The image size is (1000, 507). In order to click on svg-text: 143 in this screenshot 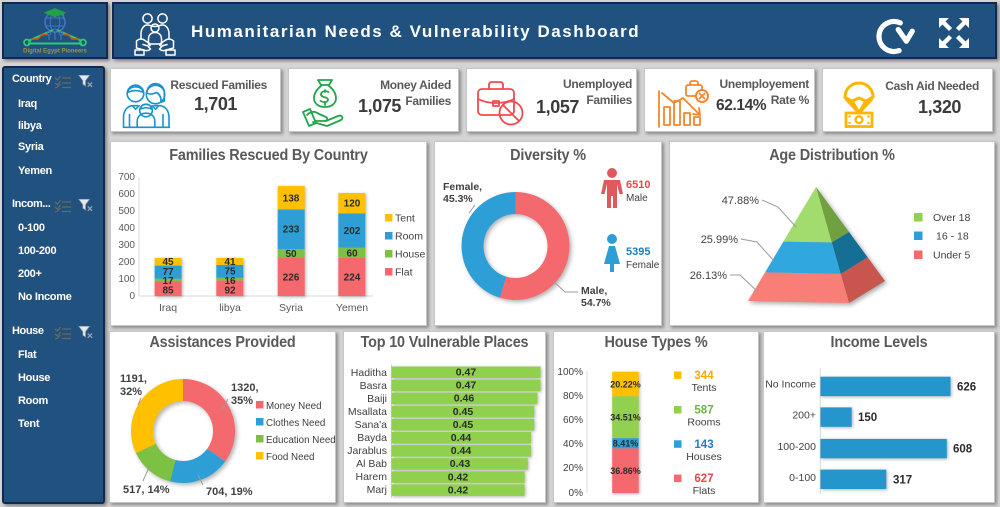, I will do `click(703, 445)`.